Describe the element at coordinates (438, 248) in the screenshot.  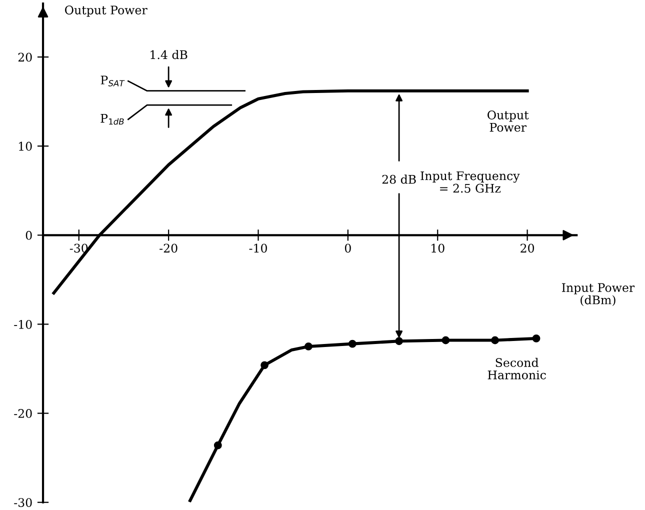
I see `x-tick-label: 10` at that location.